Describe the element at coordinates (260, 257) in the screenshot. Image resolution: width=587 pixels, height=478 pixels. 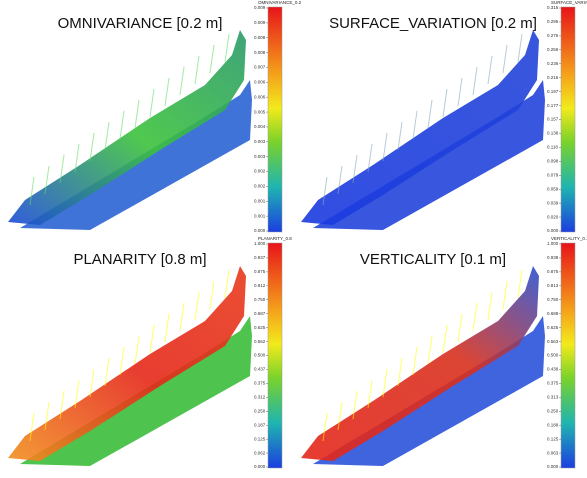
I see `colorbar-tick-label: 0.937` at that location.